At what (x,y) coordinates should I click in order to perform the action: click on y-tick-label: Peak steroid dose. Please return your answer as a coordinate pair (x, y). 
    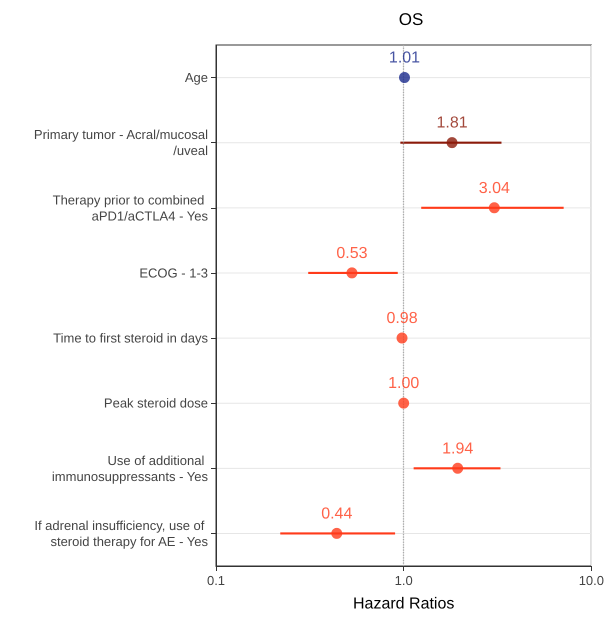
    Looking at the image, I should click on (156, 403).